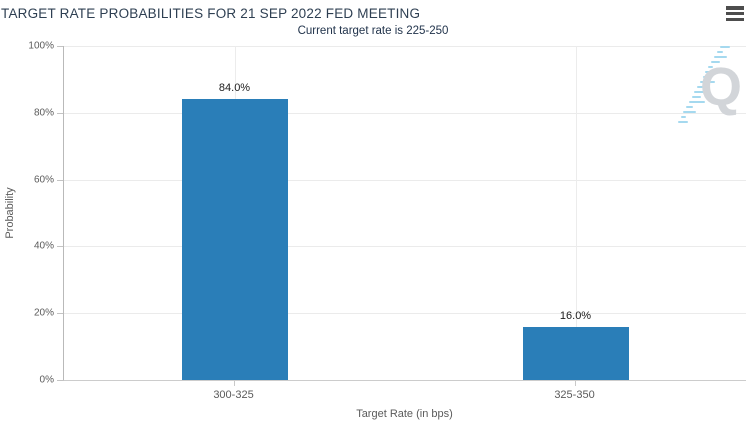 This screenshot has height=433, width=746. Describe the element at coordinates (575, 315) in the screenshot. I see `bar-value-label: 16.0%` at that location.